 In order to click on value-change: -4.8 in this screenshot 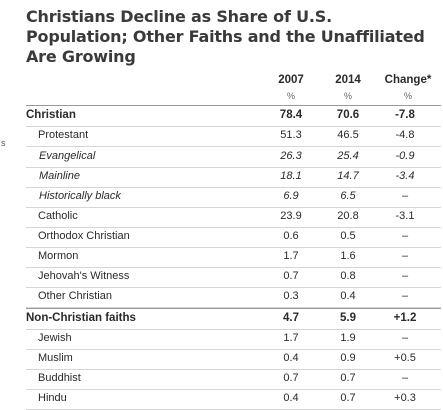, I will do `click(405, 135)`.